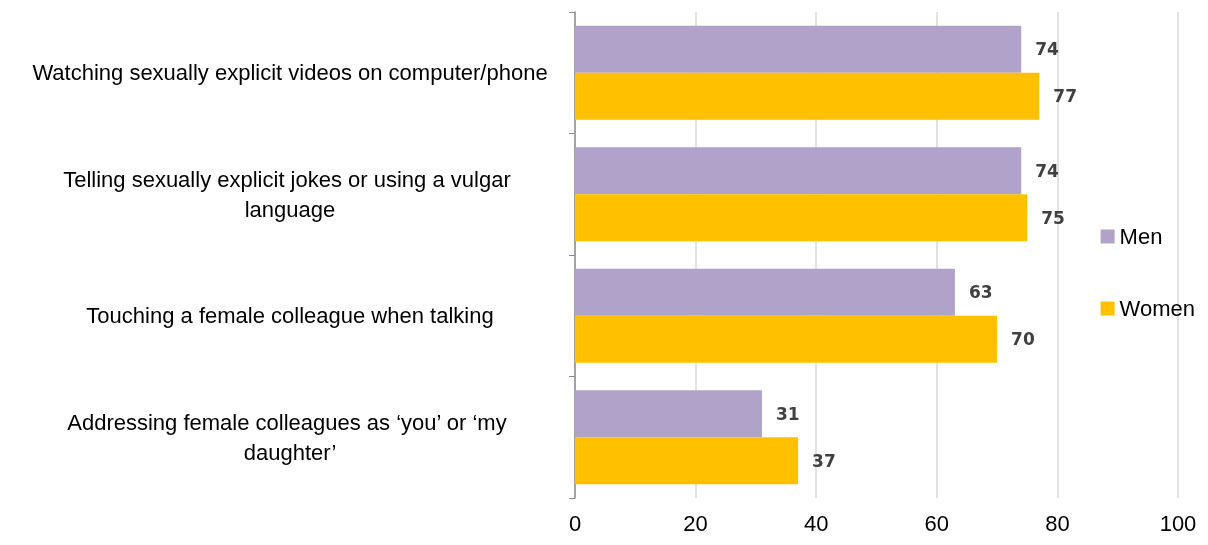 This screenshot has width=1208, height=545. What do you see at coordinates (980, 292) in the screenshot?
I see `data-label: 63` at bounding box center [980, 292].